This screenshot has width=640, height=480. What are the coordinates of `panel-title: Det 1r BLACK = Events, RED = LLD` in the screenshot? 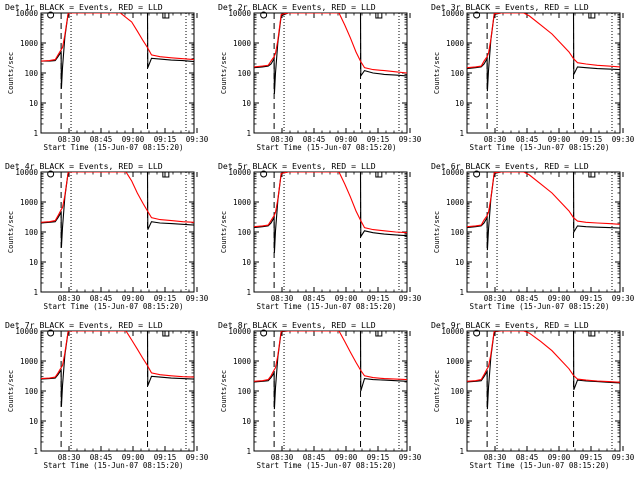 It's located at (84, 7).